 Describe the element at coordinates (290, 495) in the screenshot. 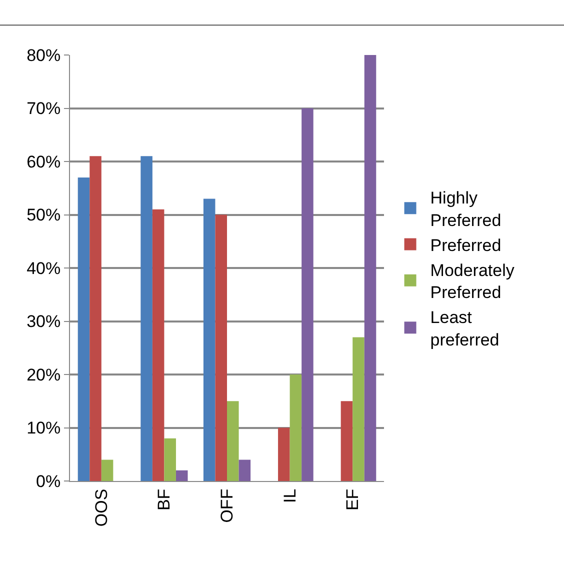

I see `x-tick-label: IL` at that location.